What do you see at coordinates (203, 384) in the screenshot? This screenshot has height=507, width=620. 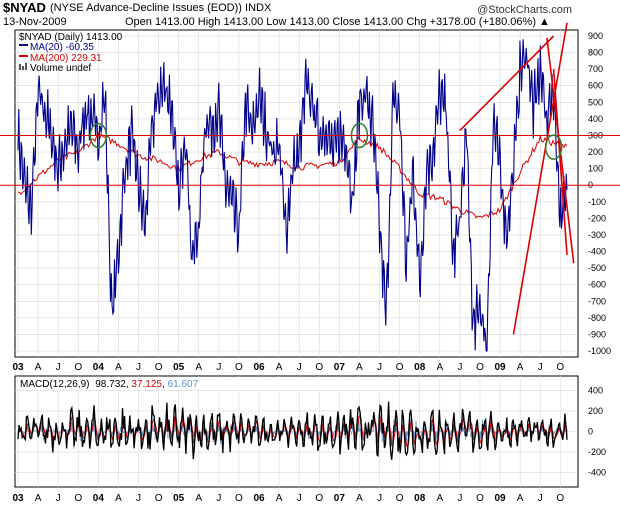 I see `macd-label-bg` at bounding box center [203, 384].